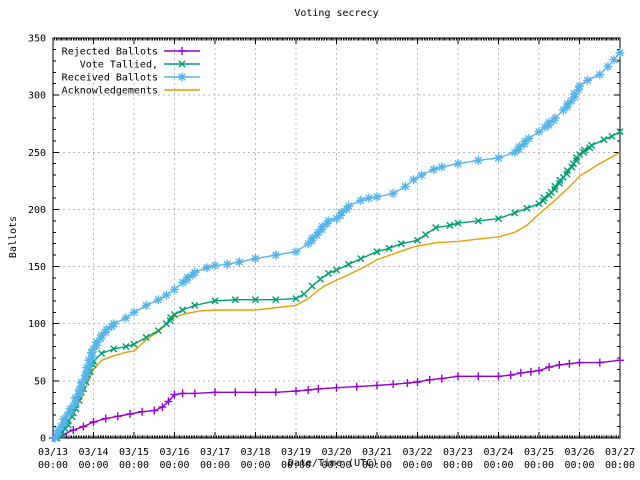  Describe the element at coordinates (296, 452) in the screenshot. I see `x-tick-label: 03/19` at that location.